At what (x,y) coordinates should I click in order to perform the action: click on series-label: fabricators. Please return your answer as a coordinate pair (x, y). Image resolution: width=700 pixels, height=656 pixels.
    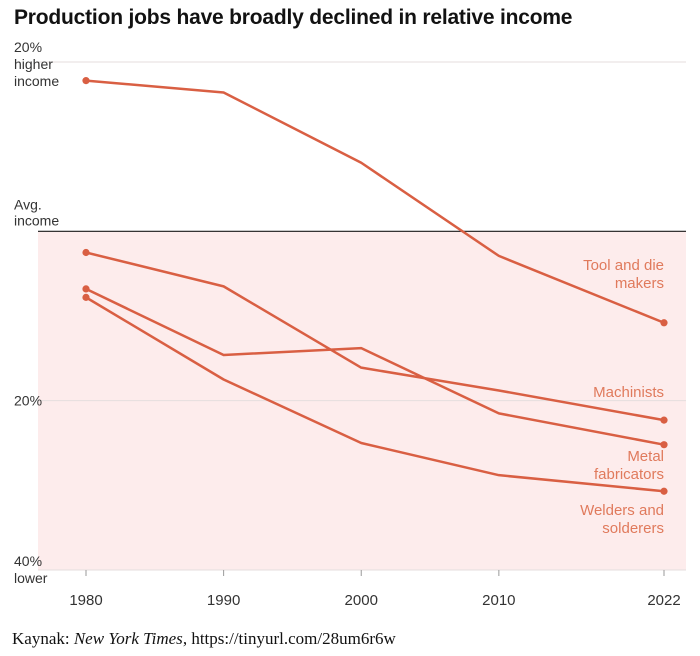
    Looking at the image, I should click on (629, 474).